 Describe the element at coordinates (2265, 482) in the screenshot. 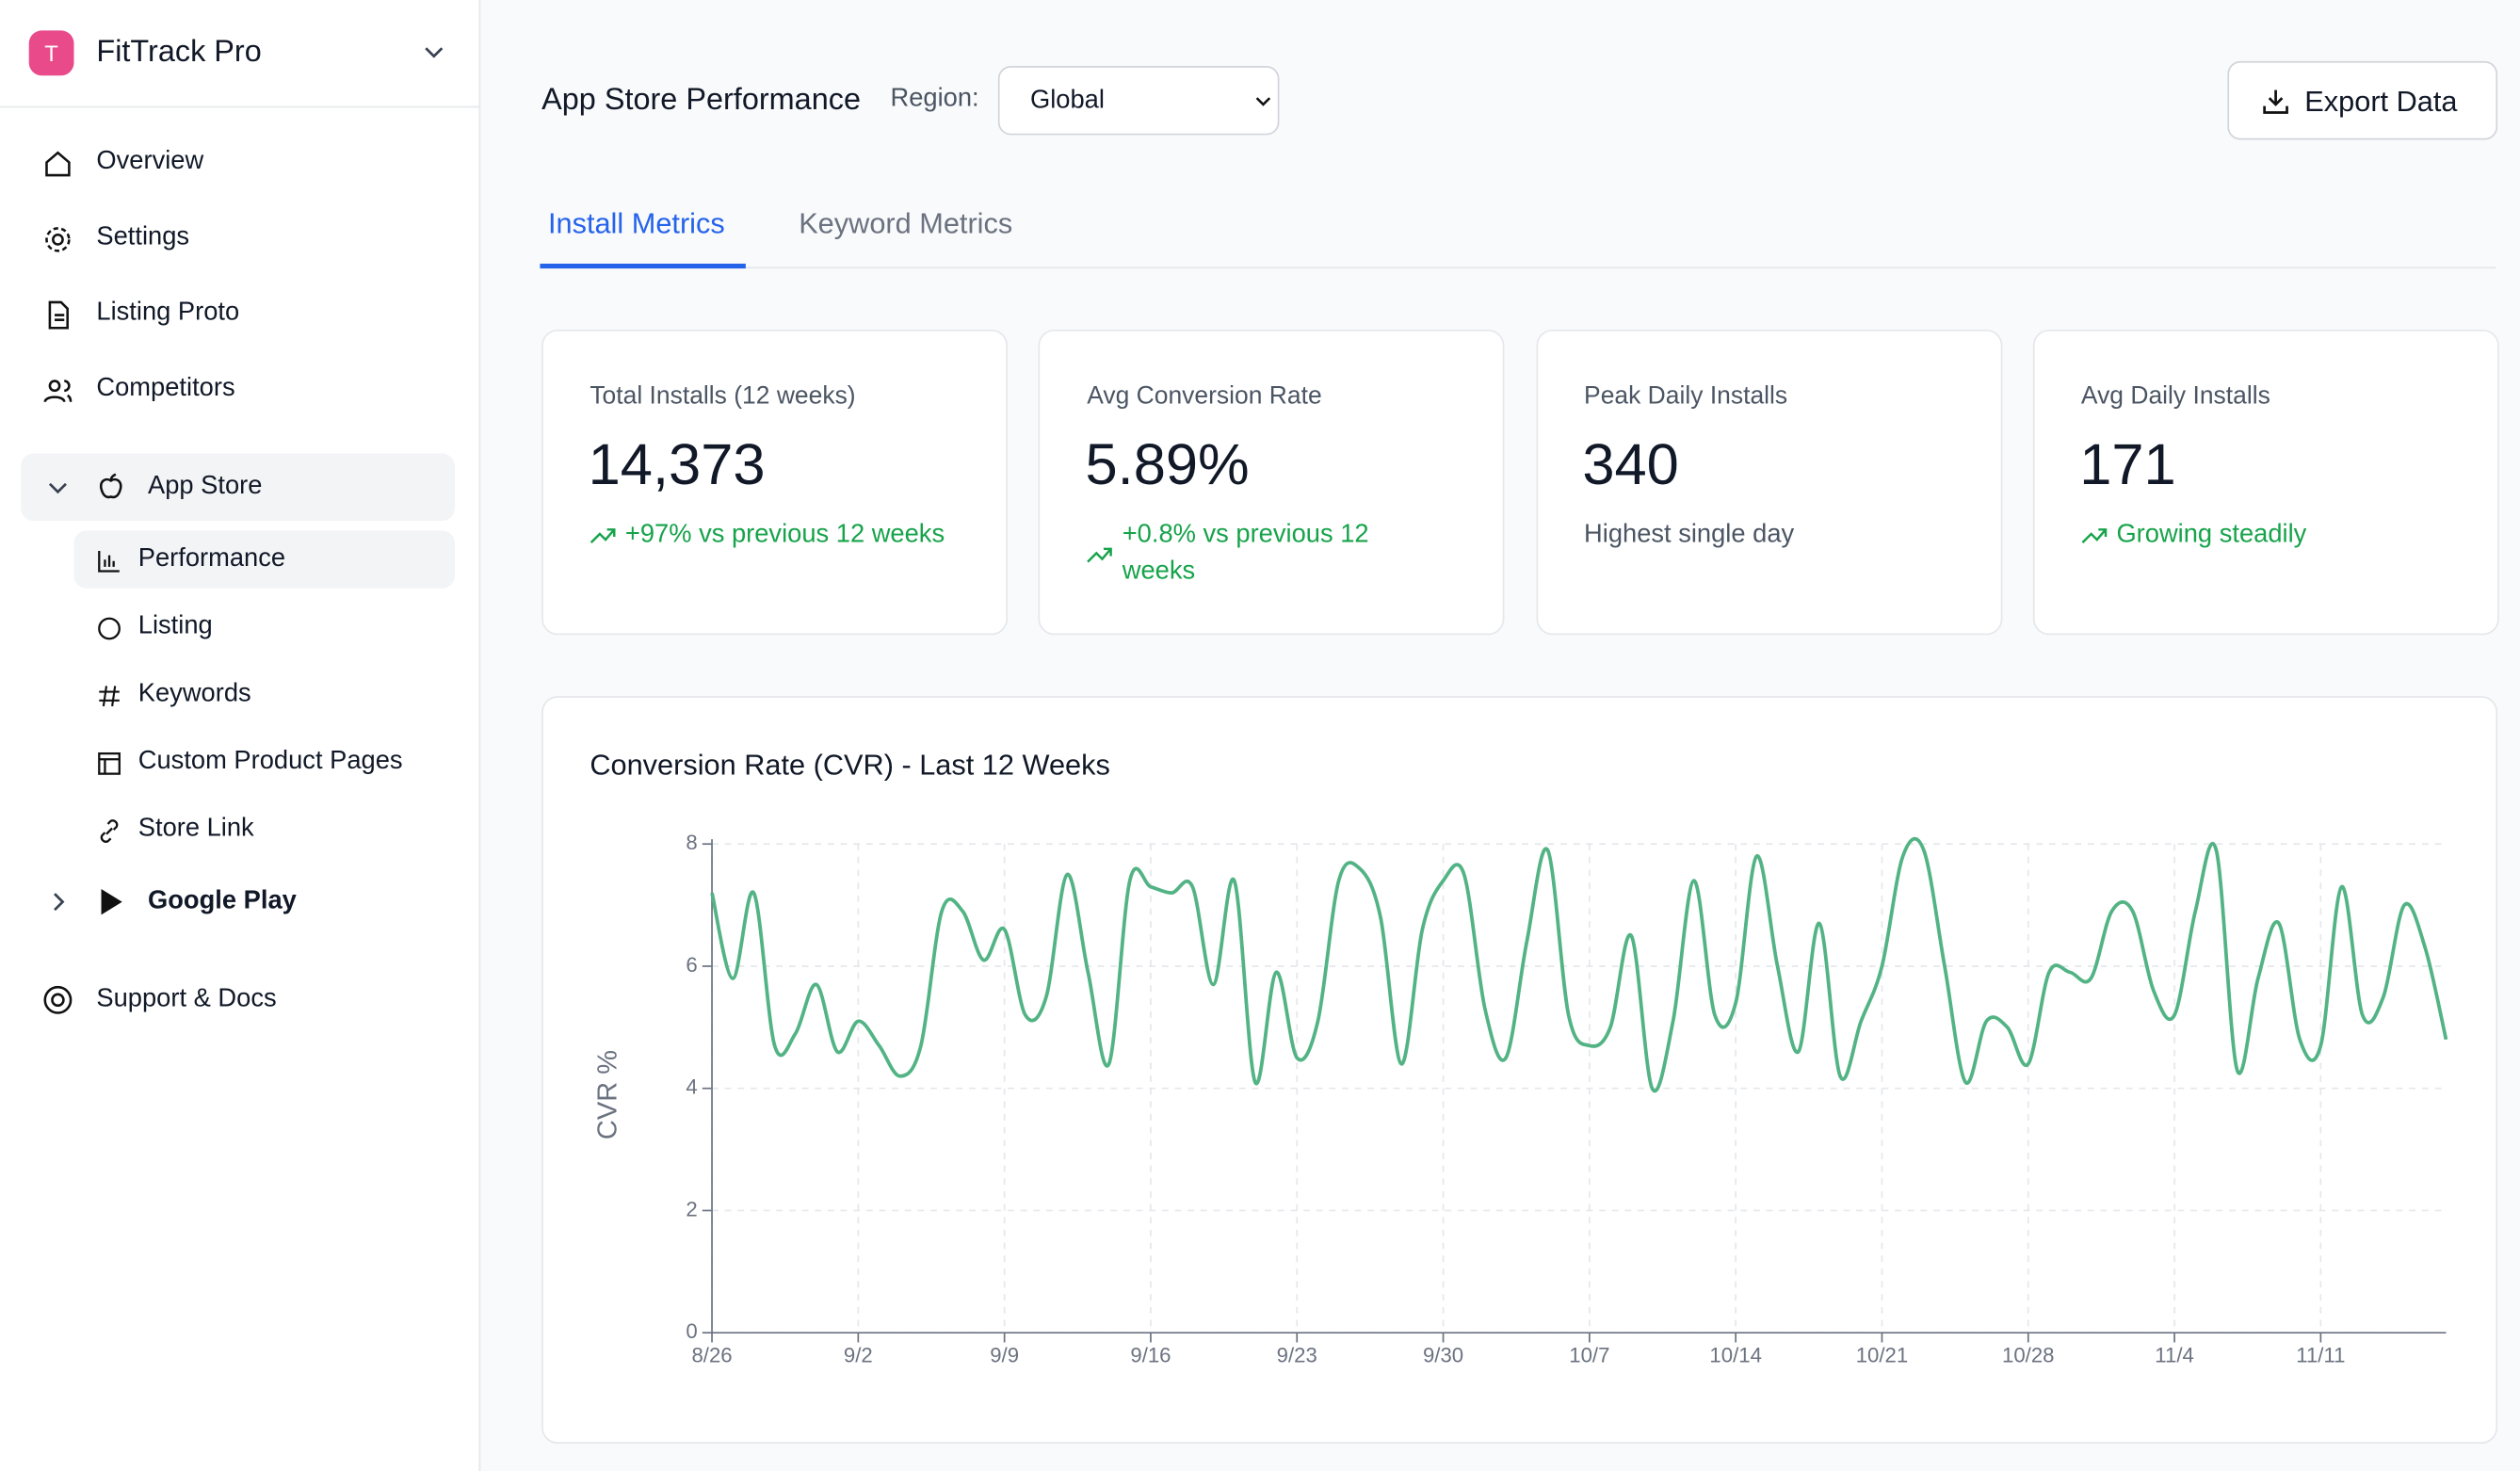

I see `metric-card: Avg Daily Installs 171 Growing steadily` at that location.